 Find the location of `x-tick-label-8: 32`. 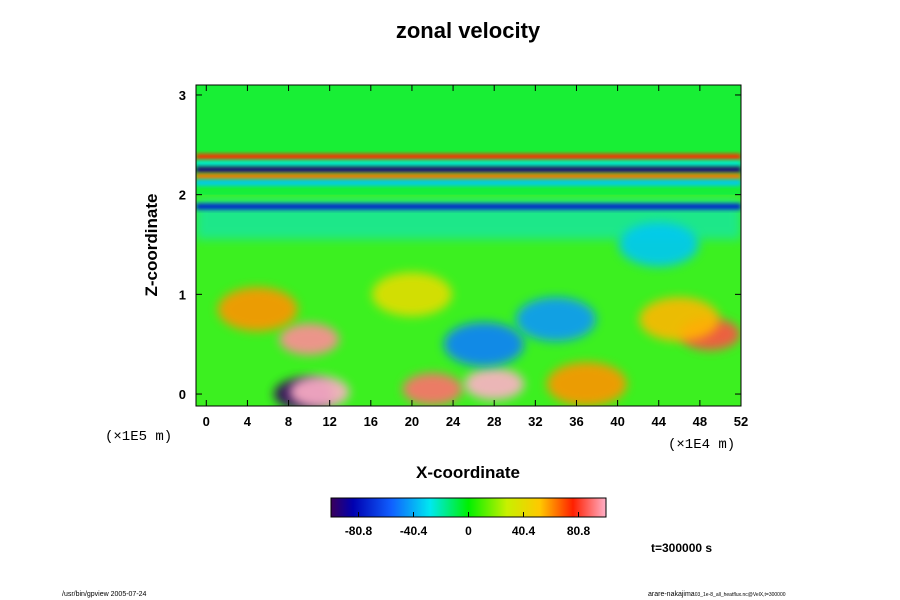

x-tick-label-8: 32 is located at coordinates (535, 421).